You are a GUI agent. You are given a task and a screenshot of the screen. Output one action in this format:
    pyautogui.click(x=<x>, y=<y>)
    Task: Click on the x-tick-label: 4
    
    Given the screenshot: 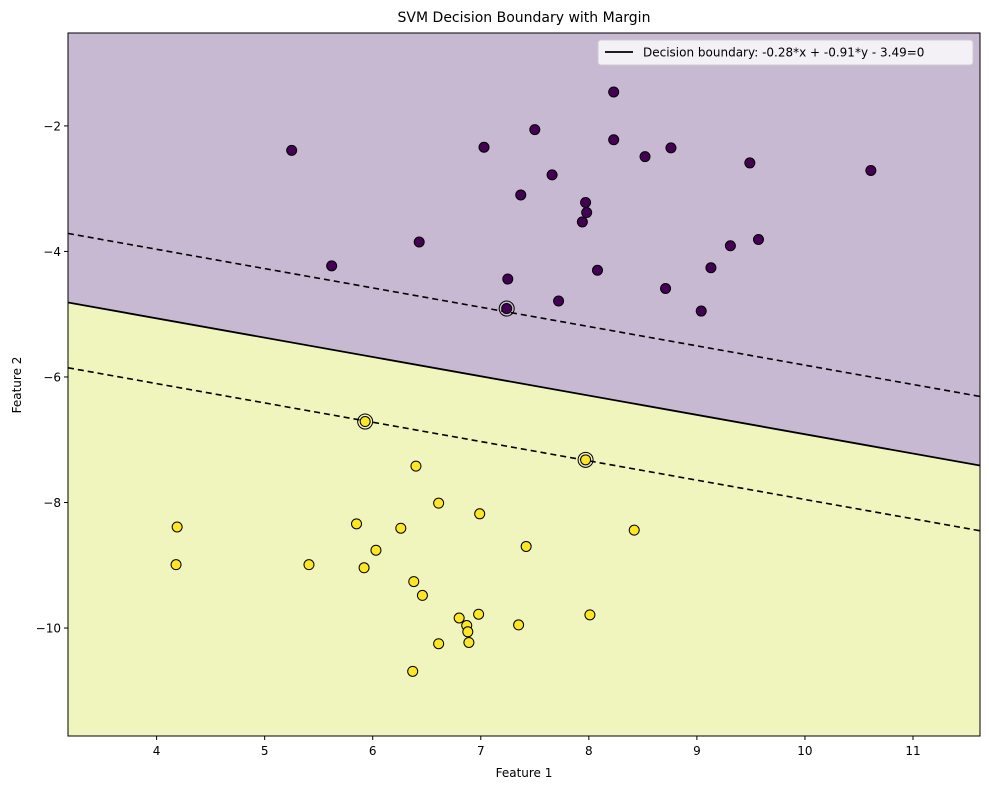 What is the action you would take?
    pyautogui.click(x=157, y=751)
    